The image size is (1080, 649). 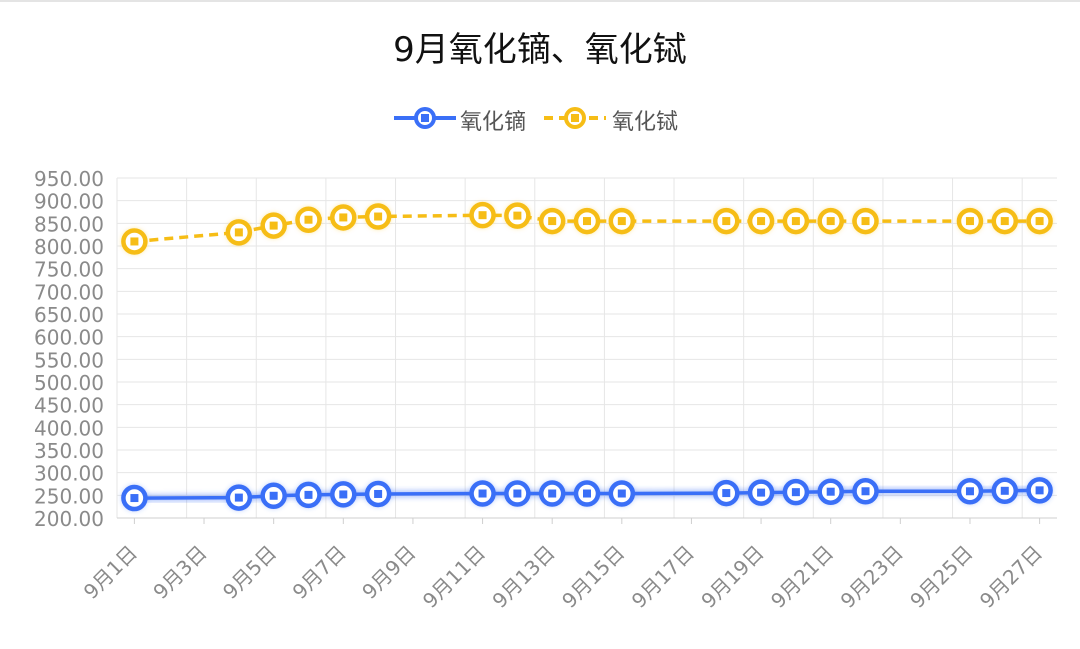 I want to click on y-tick-label: 450.00, so click(x=69, y=406).